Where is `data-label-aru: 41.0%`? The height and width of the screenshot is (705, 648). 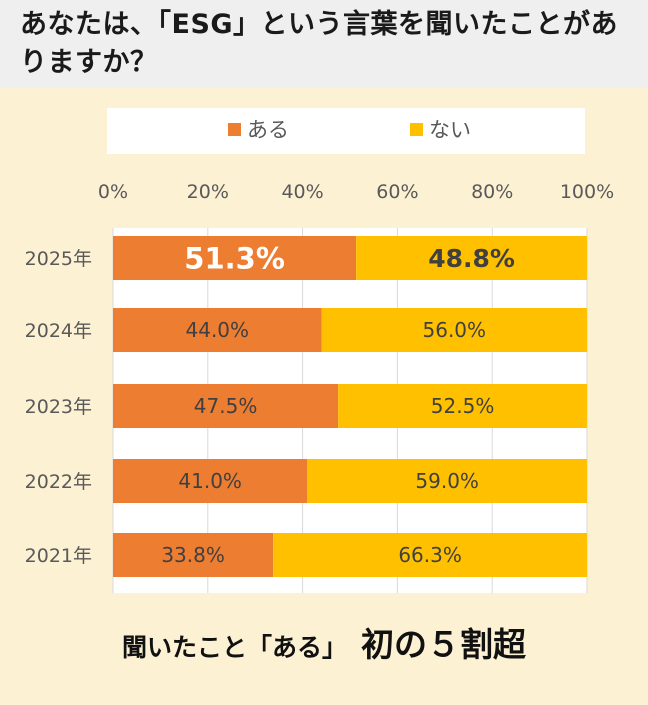 data-label-aru: 41.0% is located at coordinates (210, 481).